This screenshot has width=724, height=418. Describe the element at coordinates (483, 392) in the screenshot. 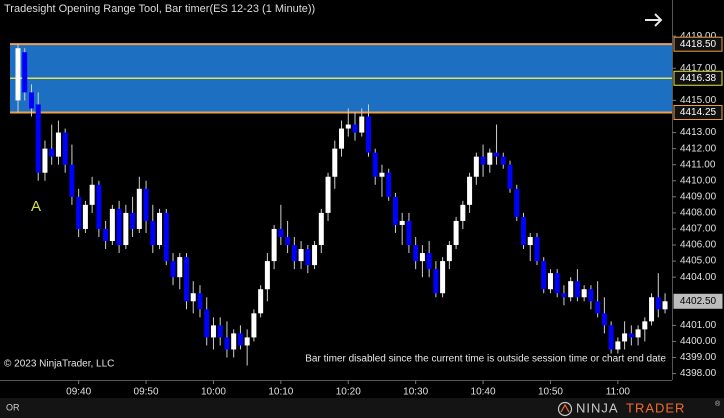

I see `x-tick-label: 10:40` at that location.